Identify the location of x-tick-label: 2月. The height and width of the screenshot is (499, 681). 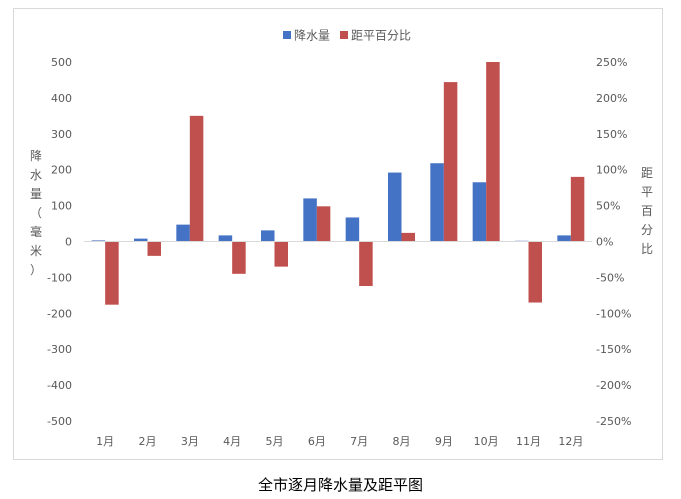
(148, 441).